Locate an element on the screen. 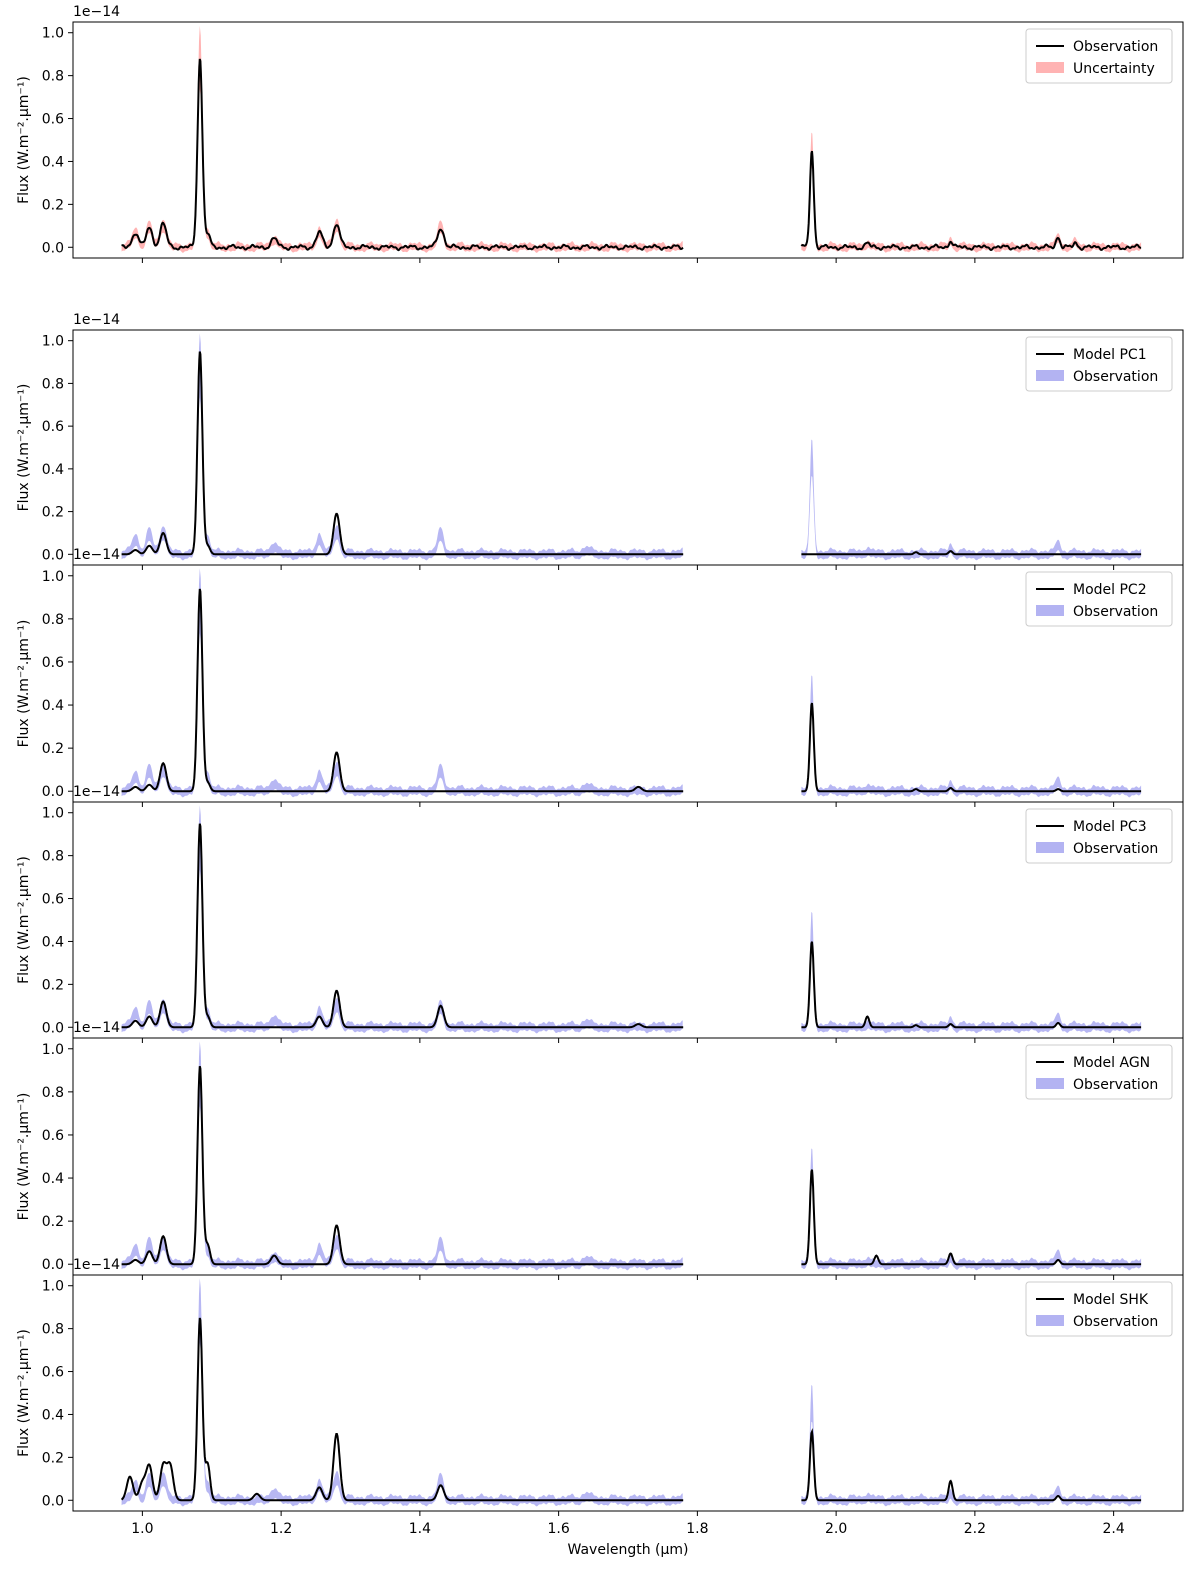 Image resolution: width=1200 pixels, height=1569 pixels. offset-label-5: 1e−14 is located at coordinates (96, 1028).